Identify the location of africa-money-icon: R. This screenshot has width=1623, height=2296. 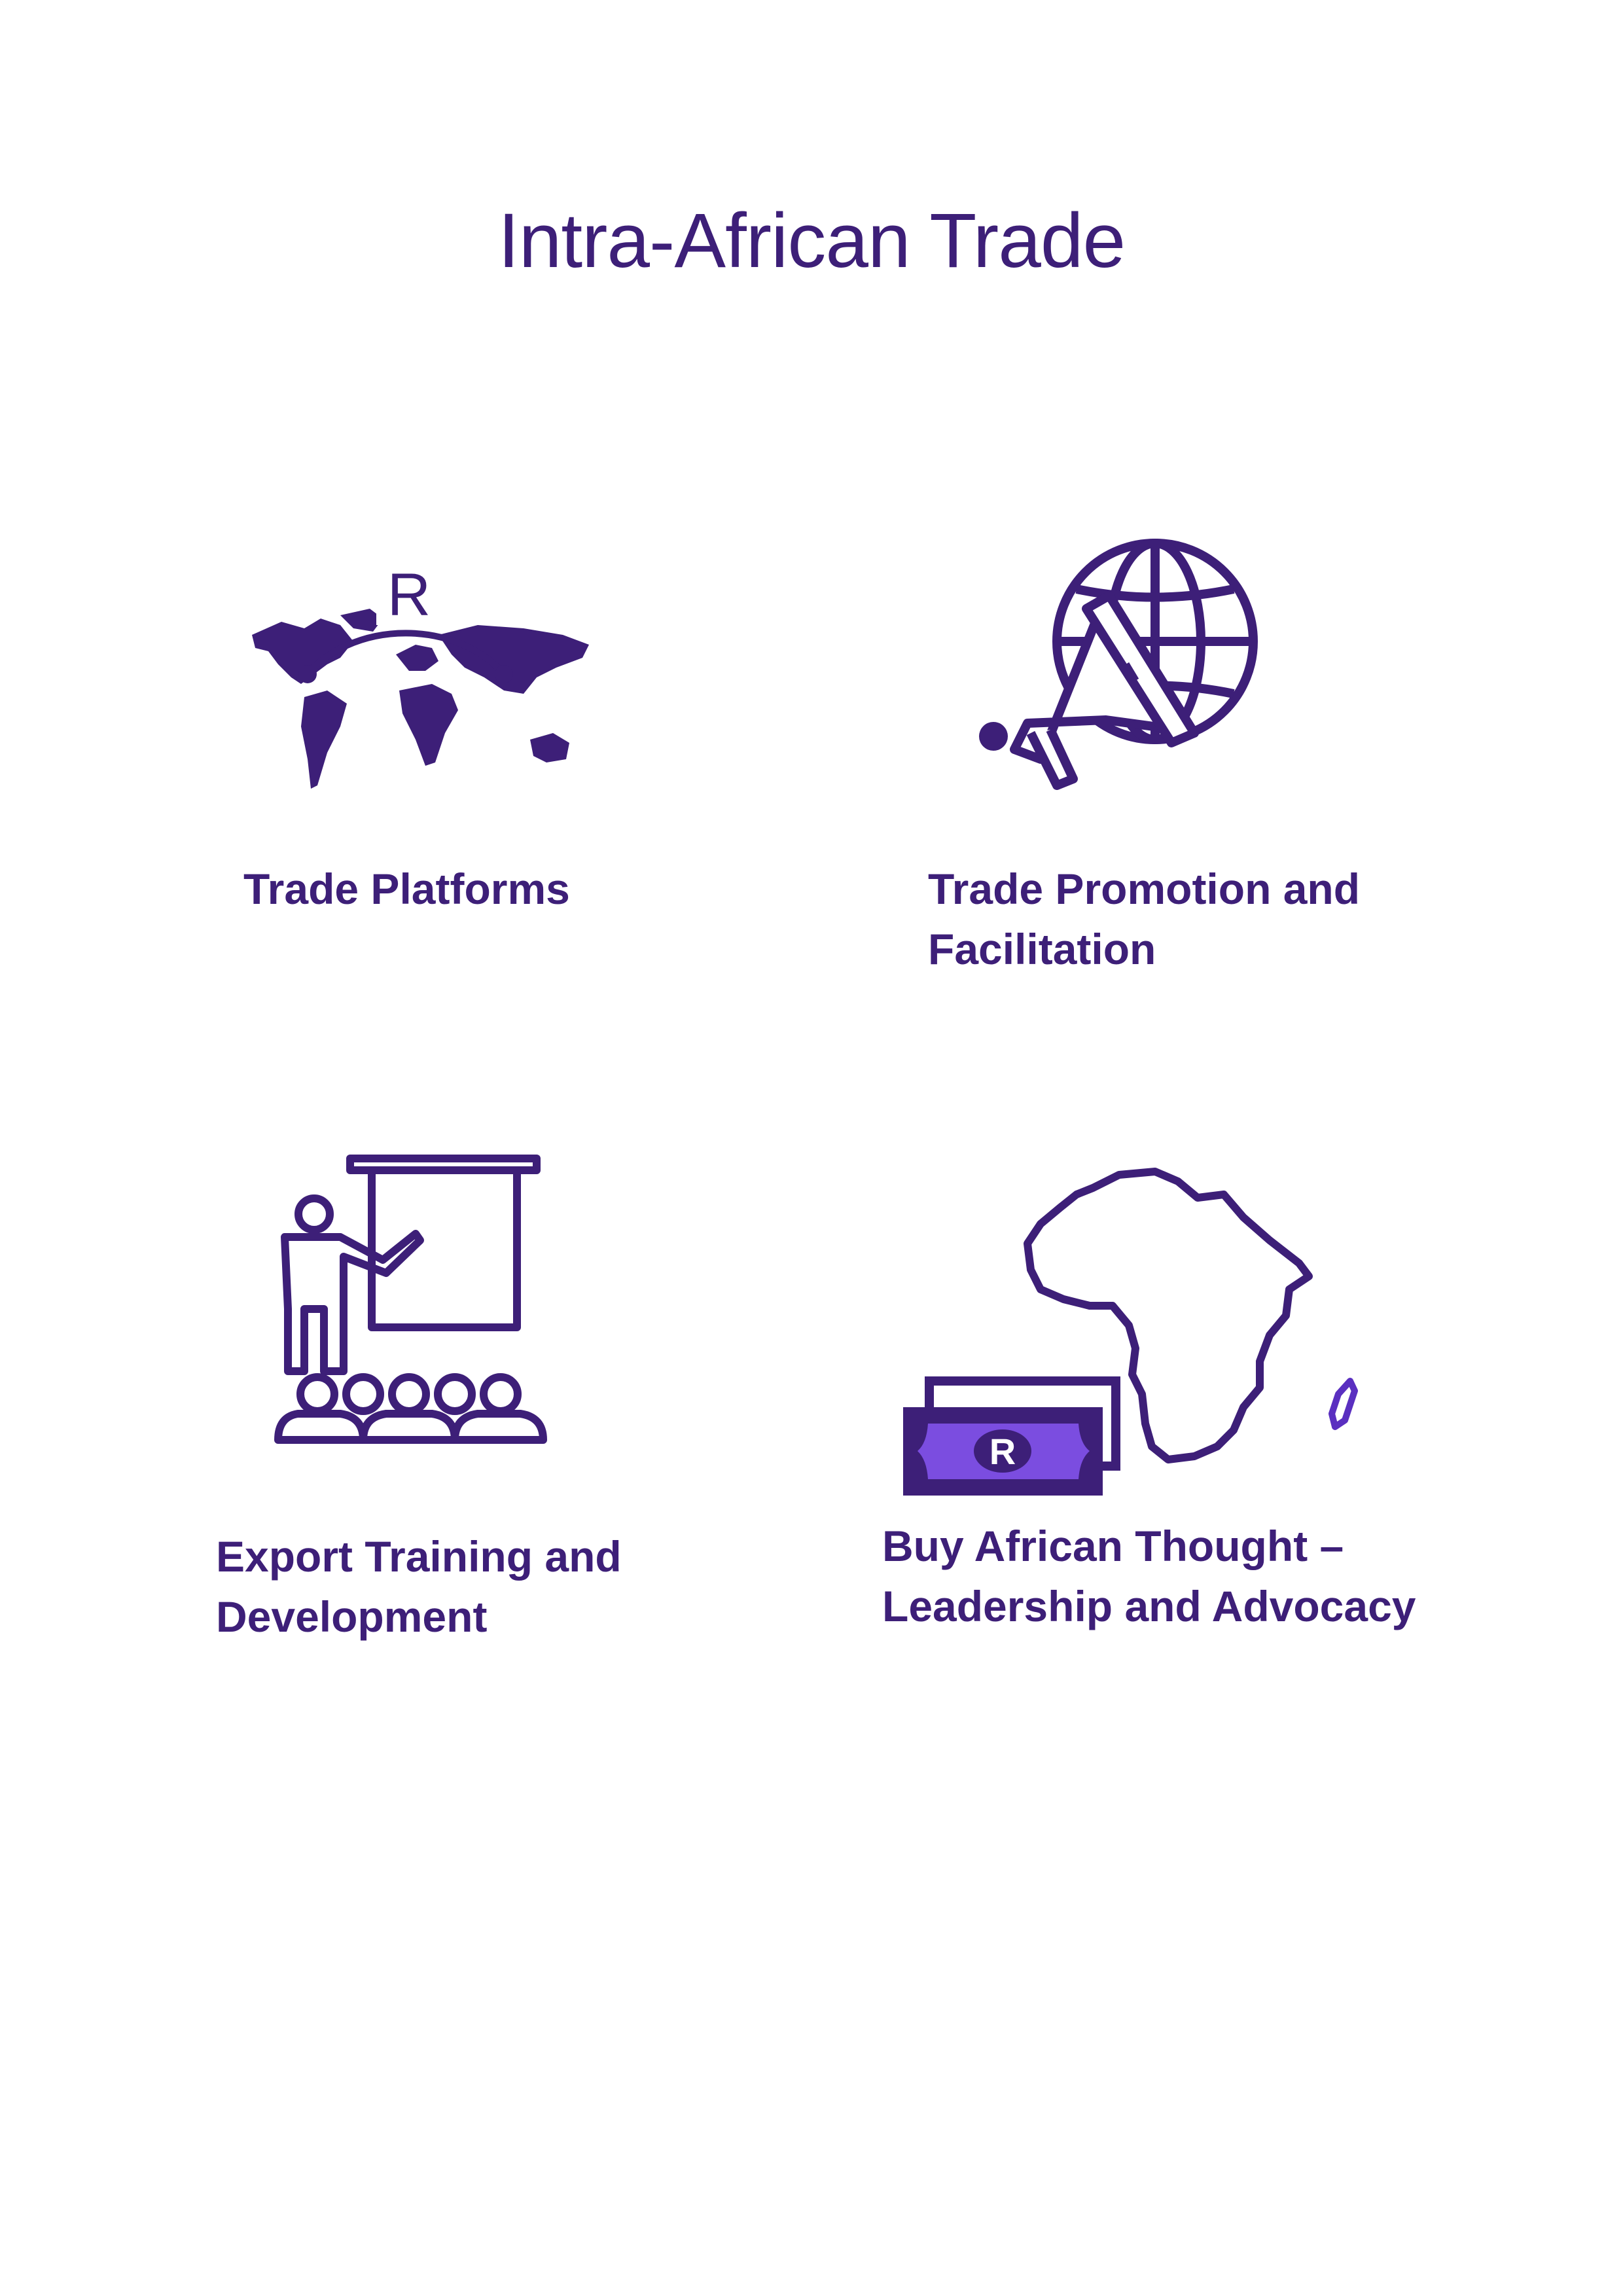
(1151, 1332).